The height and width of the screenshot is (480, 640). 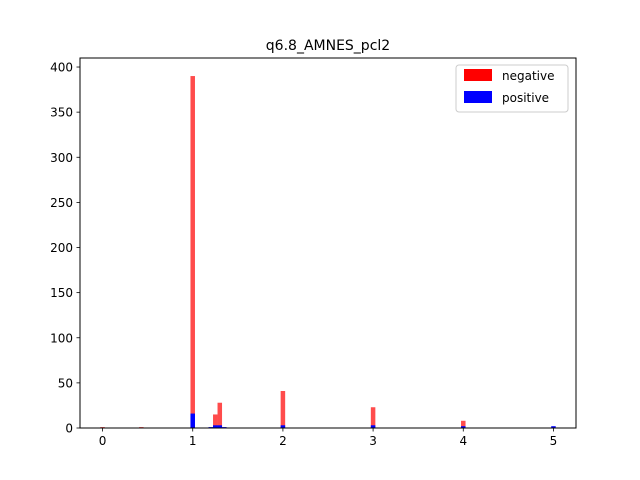 What do you see at coordinates (373, 441) in the screenshot?
I see `x-tick-label: 3` at bounding box center [373, 441].